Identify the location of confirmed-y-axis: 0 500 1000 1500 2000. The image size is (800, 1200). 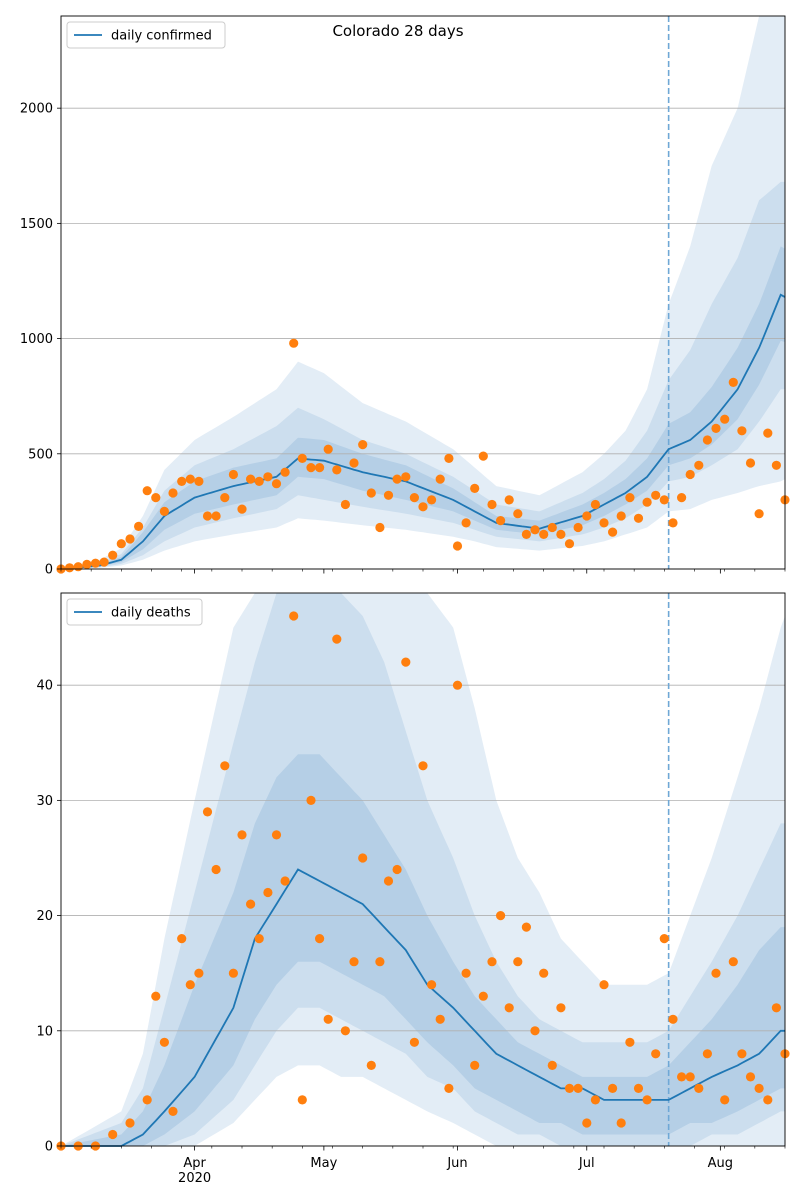
(40, 340).